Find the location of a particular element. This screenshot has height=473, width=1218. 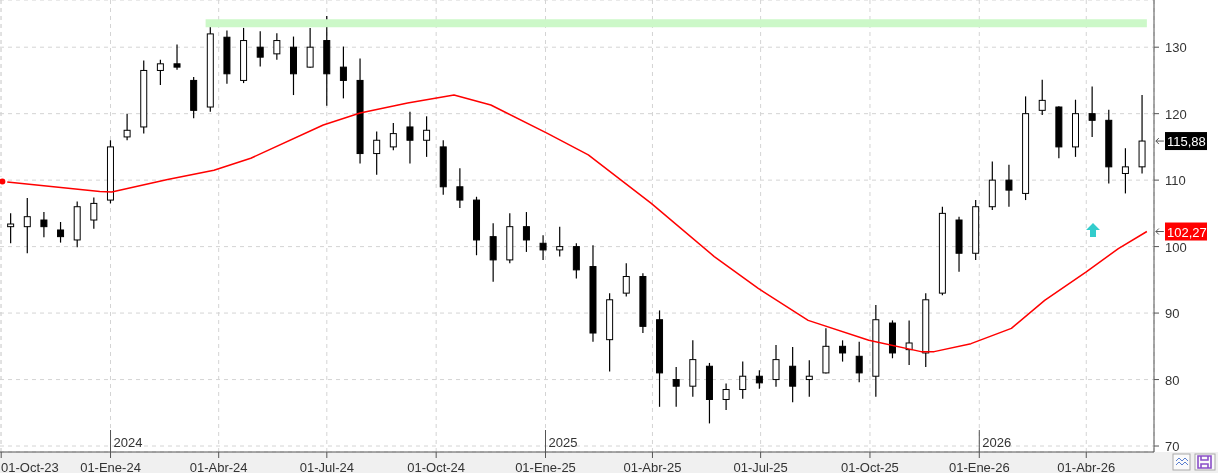

annotation: 2026 is located at coordinates (997, 442).